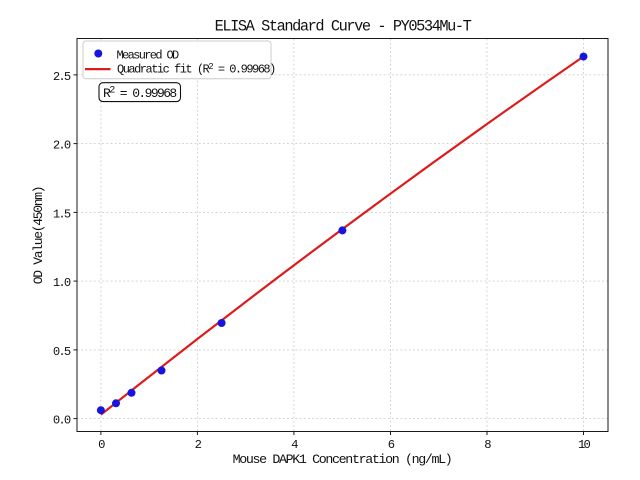 This screenshot has height=480, width=640. I want to click on svg-text: 1.0, so click(62, 283).